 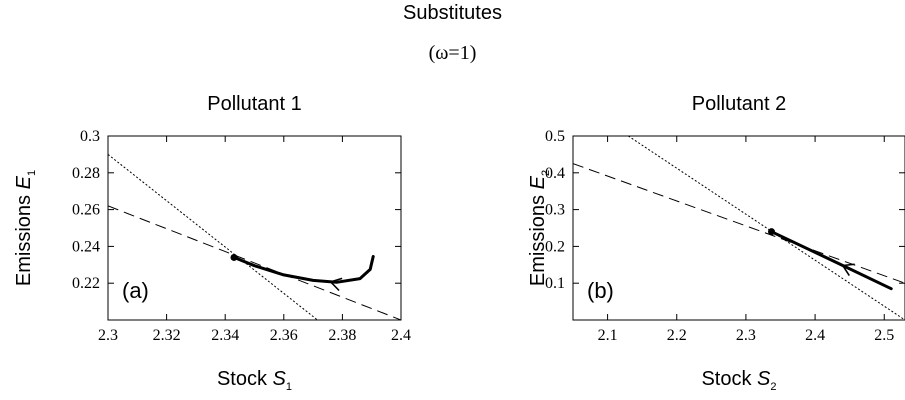 I want to click on y-tick-label: 0.2, so click(x=555, y=246).